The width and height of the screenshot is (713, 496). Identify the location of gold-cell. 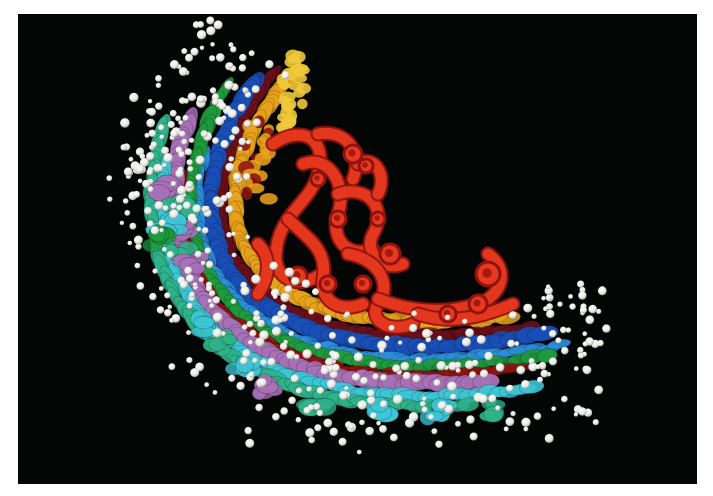
(268, 199).